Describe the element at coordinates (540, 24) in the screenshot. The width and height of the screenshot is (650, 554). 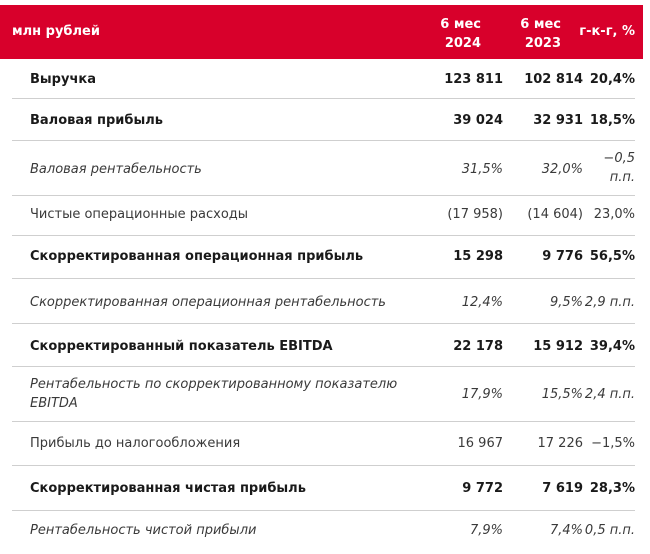
I see `header-col-2023-period: 6 мес` at that location.